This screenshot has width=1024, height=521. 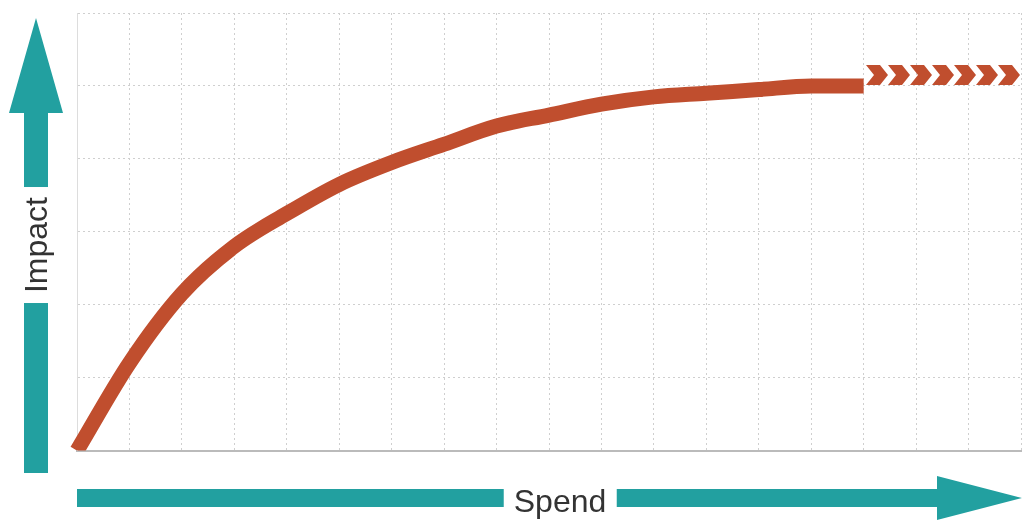 I want to click on y-axis-title: Impact, so click(x=36, y=245).